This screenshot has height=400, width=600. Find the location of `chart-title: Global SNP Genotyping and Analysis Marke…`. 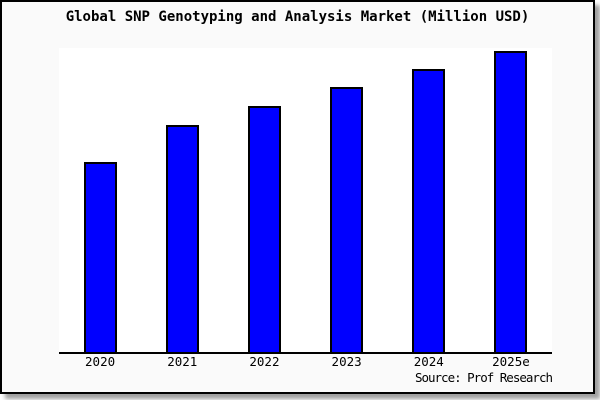

chart-title: Global SNP Genotyping and Analysis Marke… is located at coordinates (297, 17).